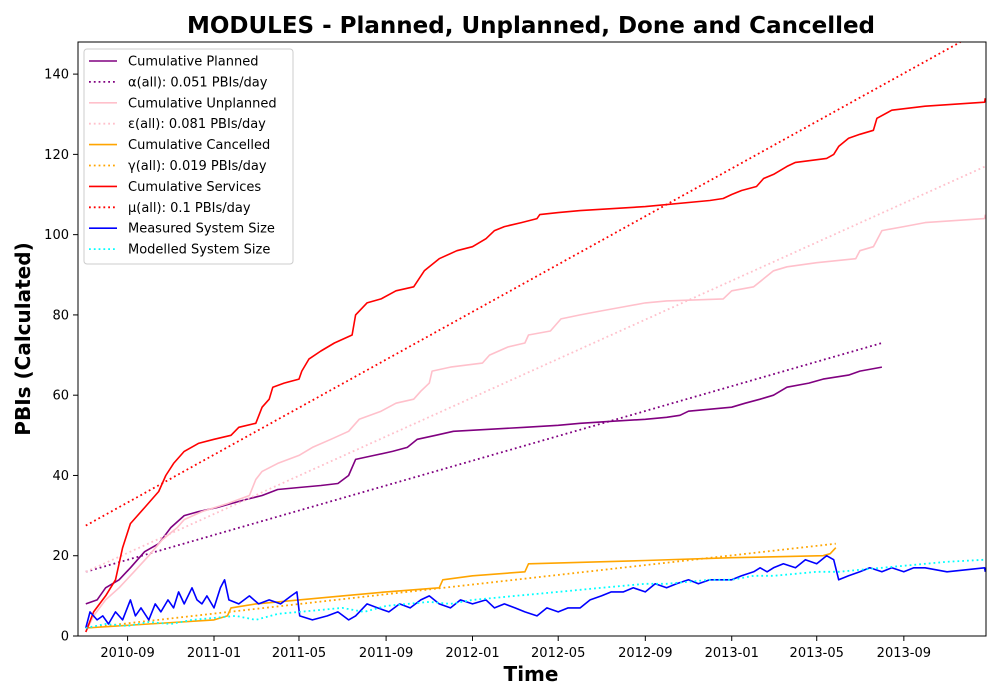 This screenshot has height=700, width=1000. Describe the element at coordinates (65, 637) in the screenshot. I see `y-tick-label: 0` at that location.